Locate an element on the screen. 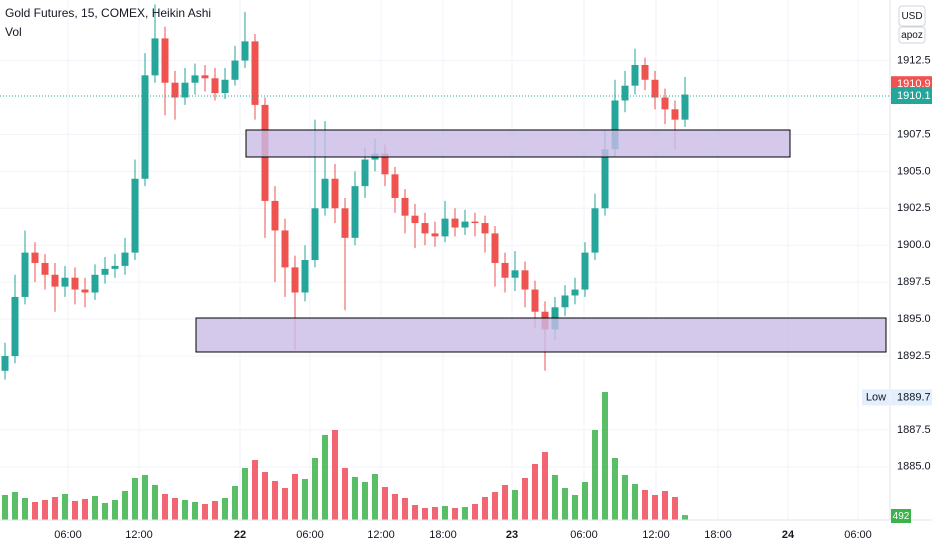 The width and height of the screenshot is (932, 550). last-price-label: 1910.1 is located at coordinates (914, 96).